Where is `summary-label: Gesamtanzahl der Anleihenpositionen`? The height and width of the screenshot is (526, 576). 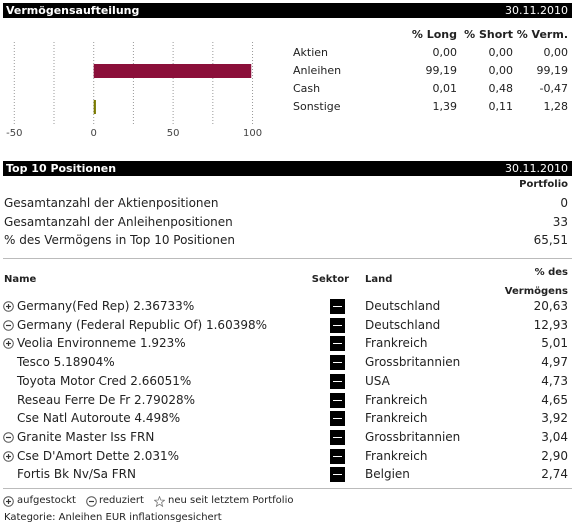 summary-label: Gesamtanzahl der Anleihenpositionen is located at coordinates (118, 221).